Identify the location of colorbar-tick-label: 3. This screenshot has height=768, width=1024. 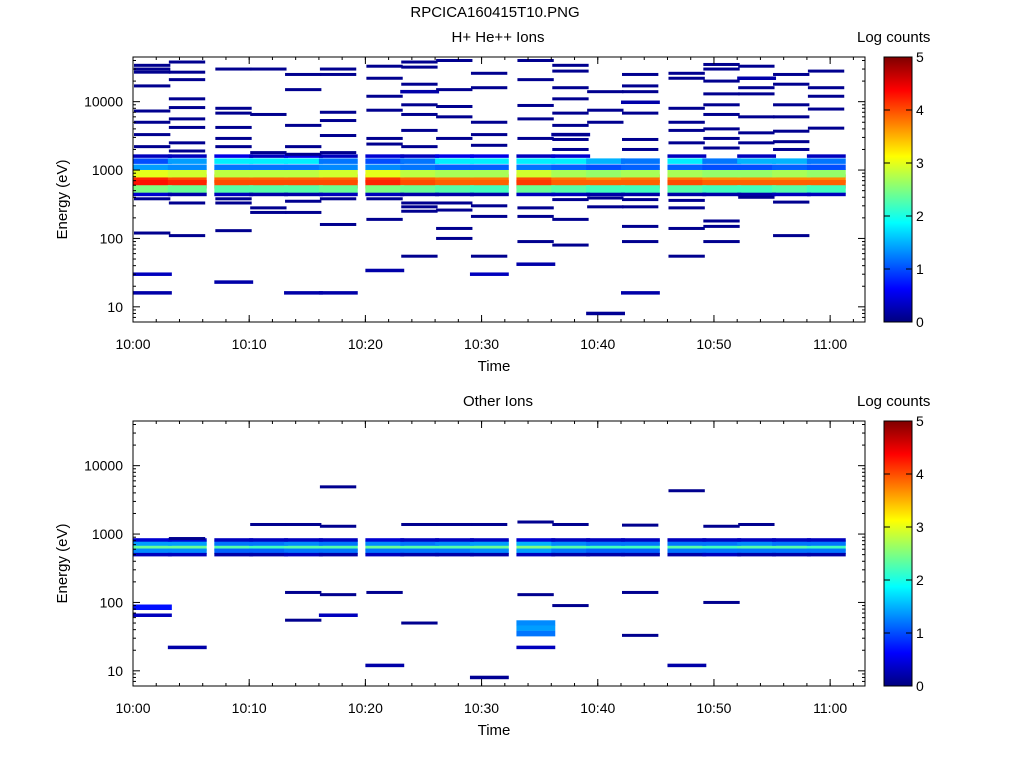
(920, 527).